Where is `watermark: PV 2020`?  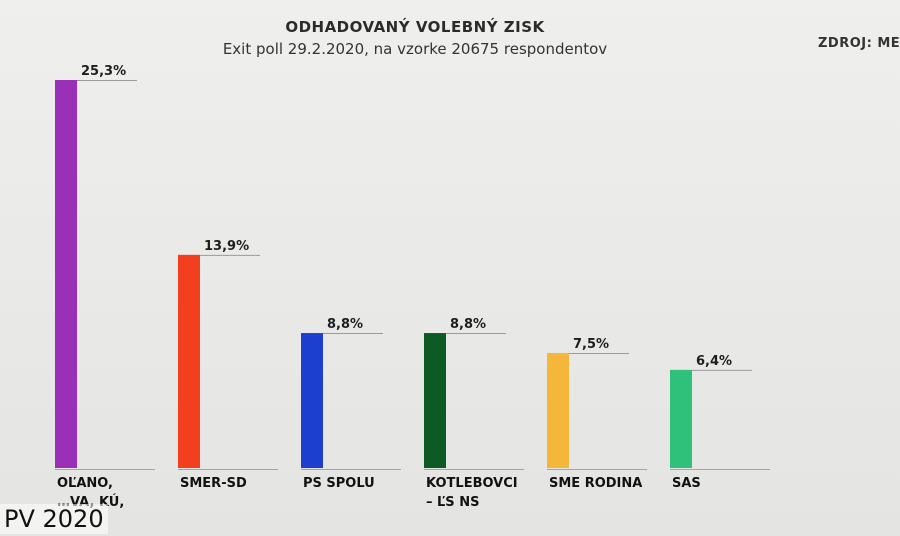
watermark: PV 2020 is located at coordinates (54, 519).